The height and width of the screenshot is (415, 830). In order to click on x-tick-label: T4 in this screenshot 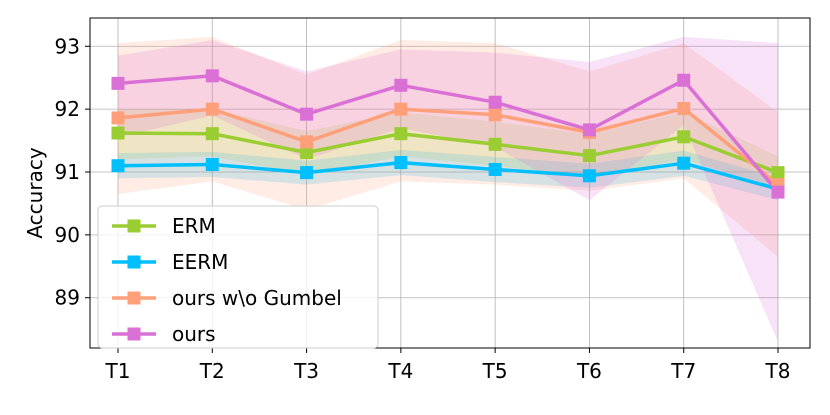, I will do `click(400, 371)`.